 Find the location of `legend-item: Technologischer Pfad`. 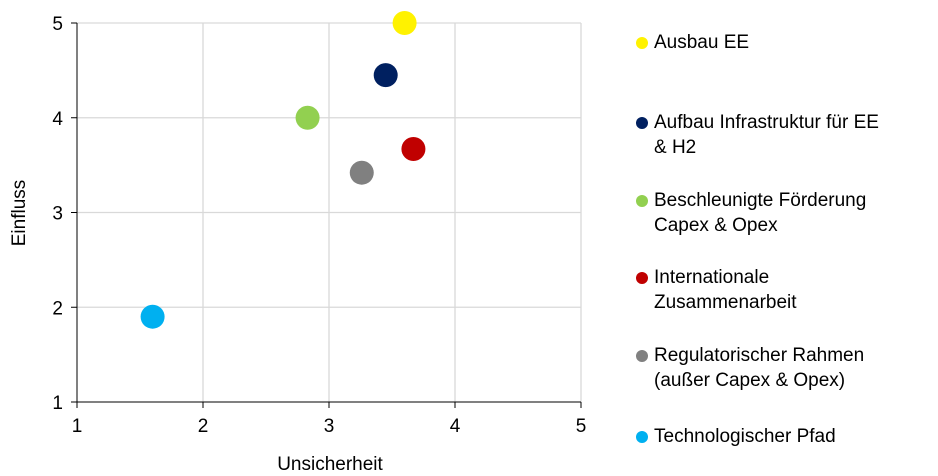

legend-item: Technologischer Pfad is located at coordinates (736, 436).